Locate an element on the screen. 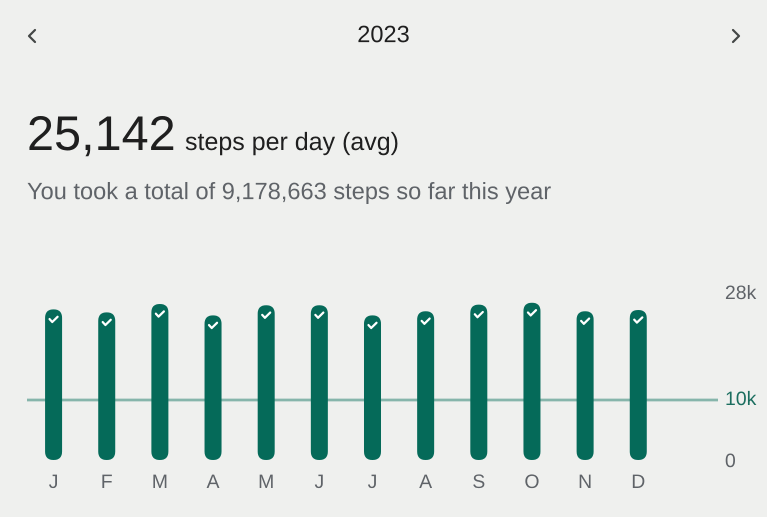 This screenshot has height=517, width=767. chart-subtitle: You took a total of 9,178,663 steps so far this year is located at coordinates (289, 193).